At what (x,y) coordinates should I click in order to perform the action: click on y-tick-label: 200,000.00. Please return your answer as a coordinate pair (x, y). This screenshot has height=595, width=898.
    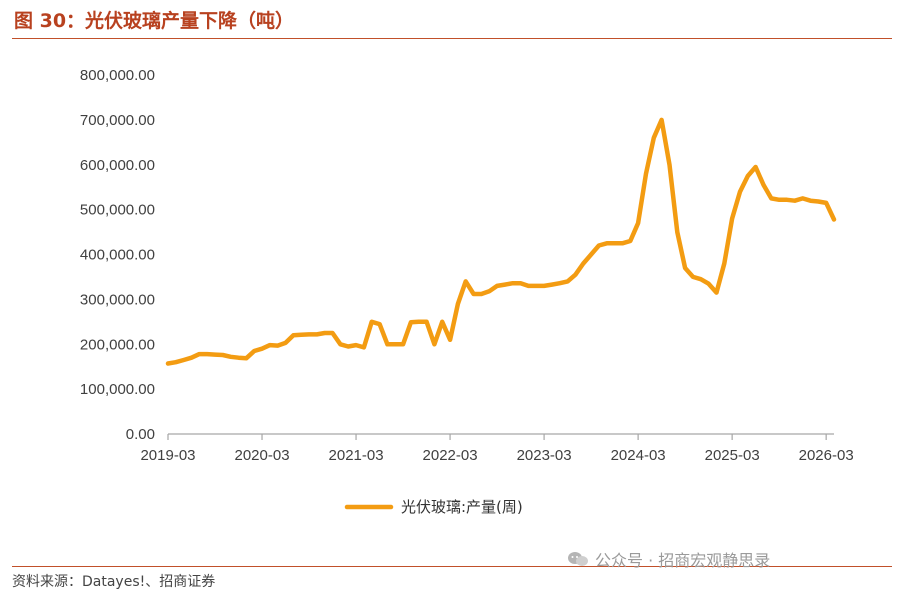
    Looking at the image, I should click on (117, 344).